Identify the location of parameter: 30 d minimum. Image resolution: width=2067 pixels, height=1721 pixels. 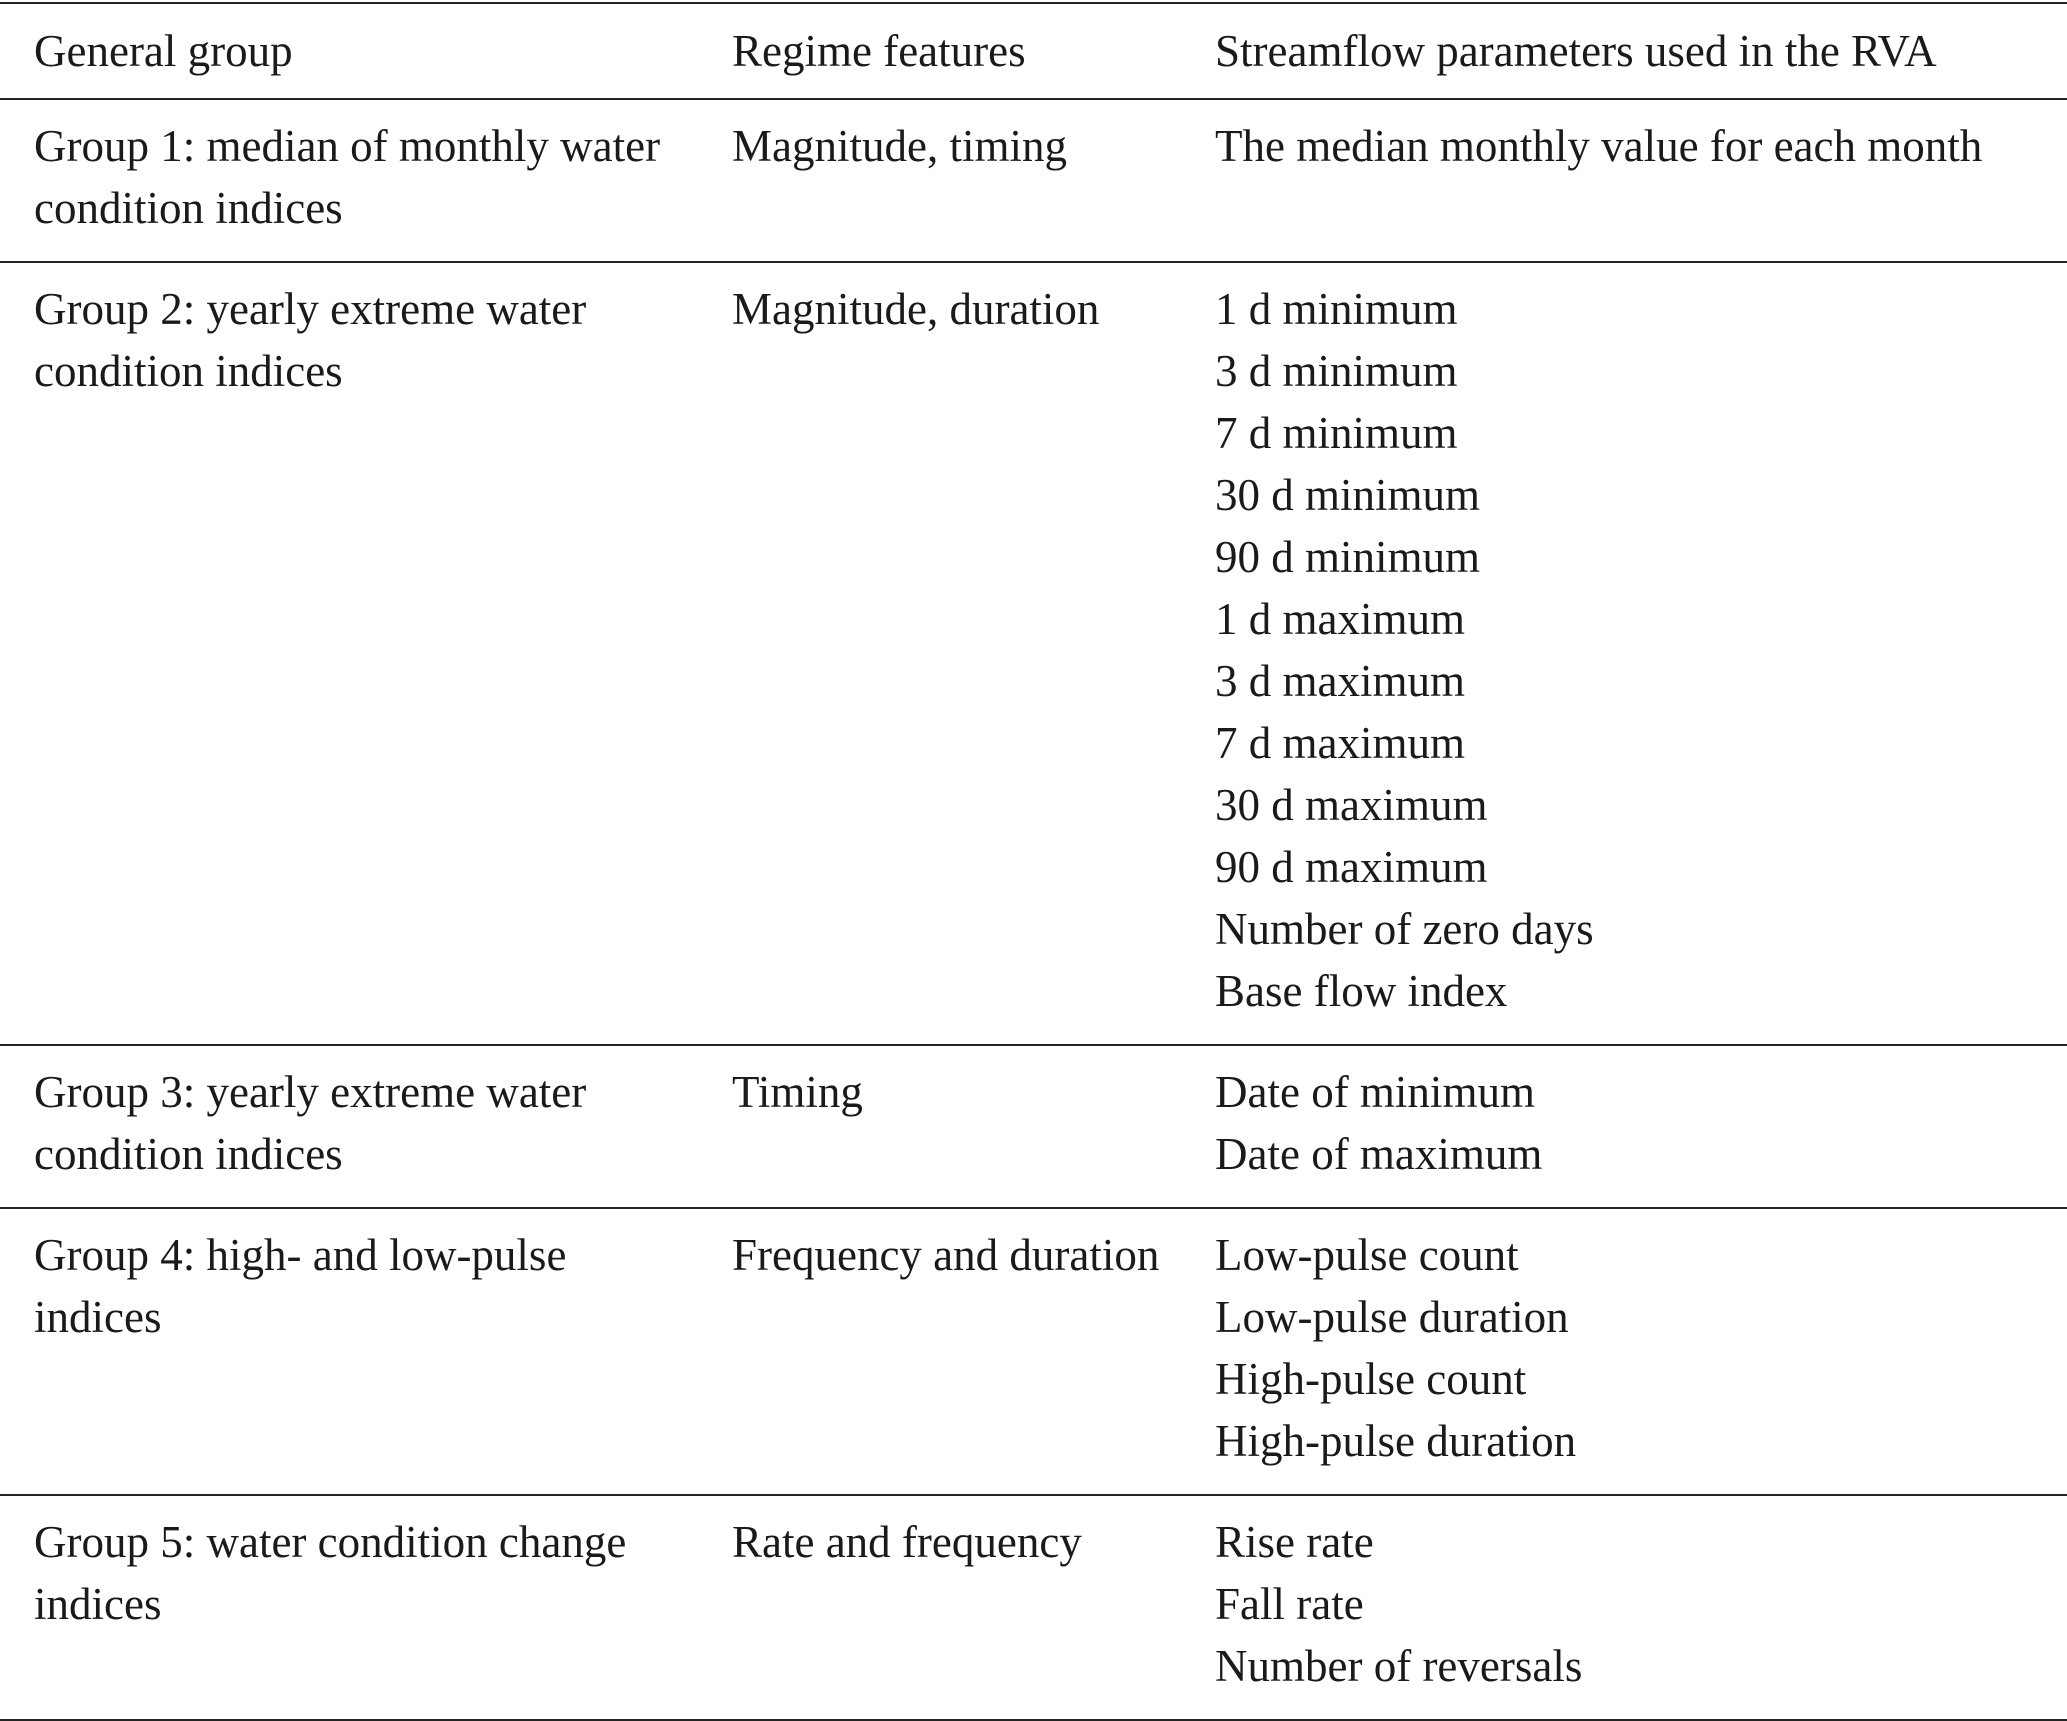
(1348, 495).